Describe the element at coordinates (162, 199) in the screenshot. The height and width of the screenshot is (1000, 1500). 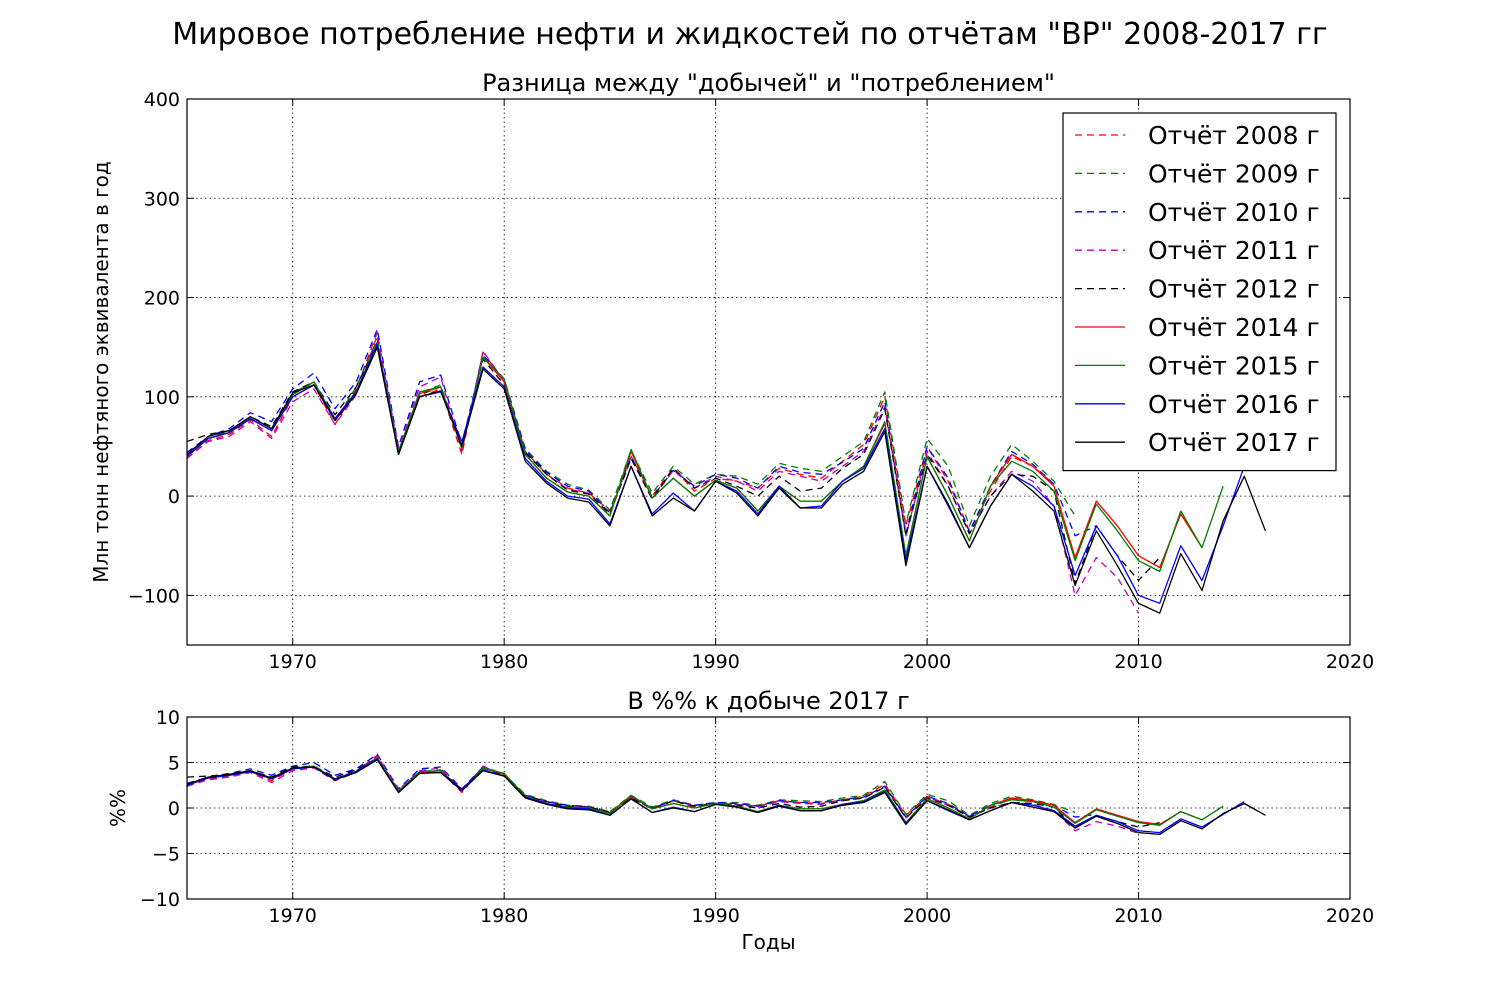
I see `y-tick-label: 300` at that location.